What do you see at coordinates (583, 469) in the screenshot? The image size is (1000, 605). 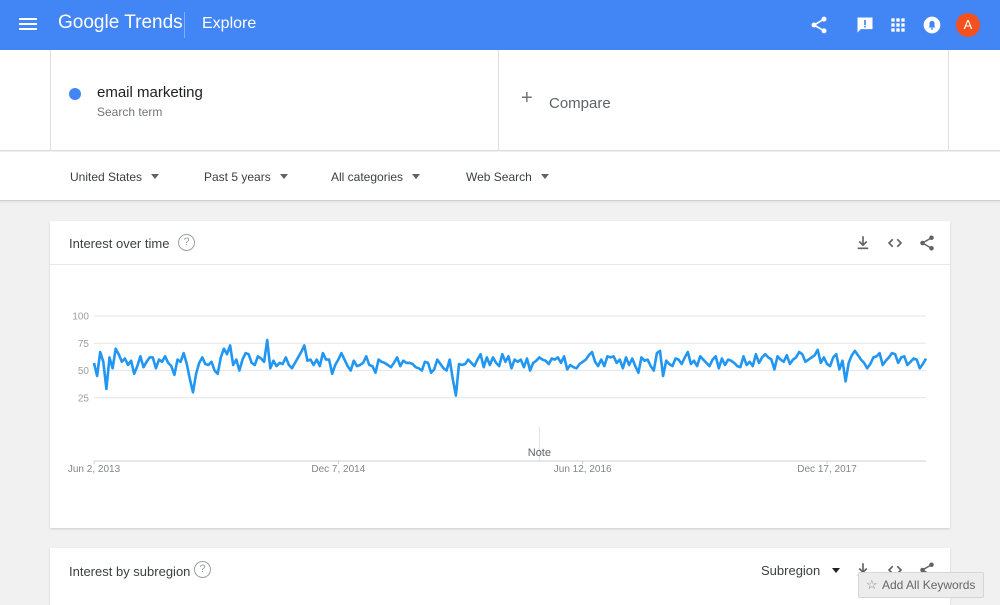 I see `x-tick-label: Jun 12, 2016` at bounding box center [583, 469].